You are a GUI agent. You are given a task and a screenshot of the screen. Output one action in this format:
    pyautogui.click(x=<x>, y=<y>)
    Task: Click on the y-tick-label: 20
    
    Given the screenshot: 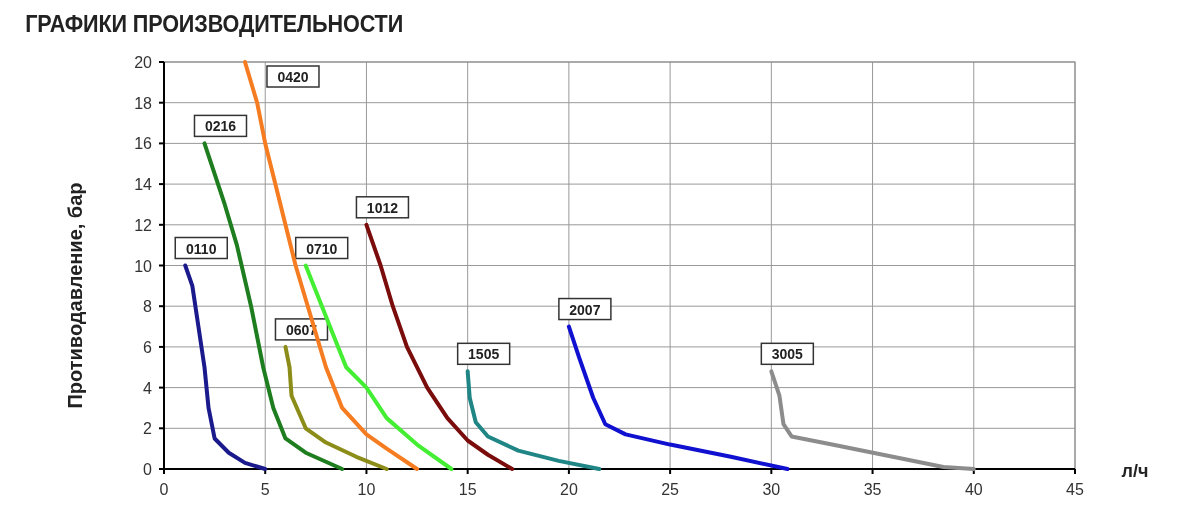 What is the action you would take?
    pyautogui.click(x=143, y=62)
    